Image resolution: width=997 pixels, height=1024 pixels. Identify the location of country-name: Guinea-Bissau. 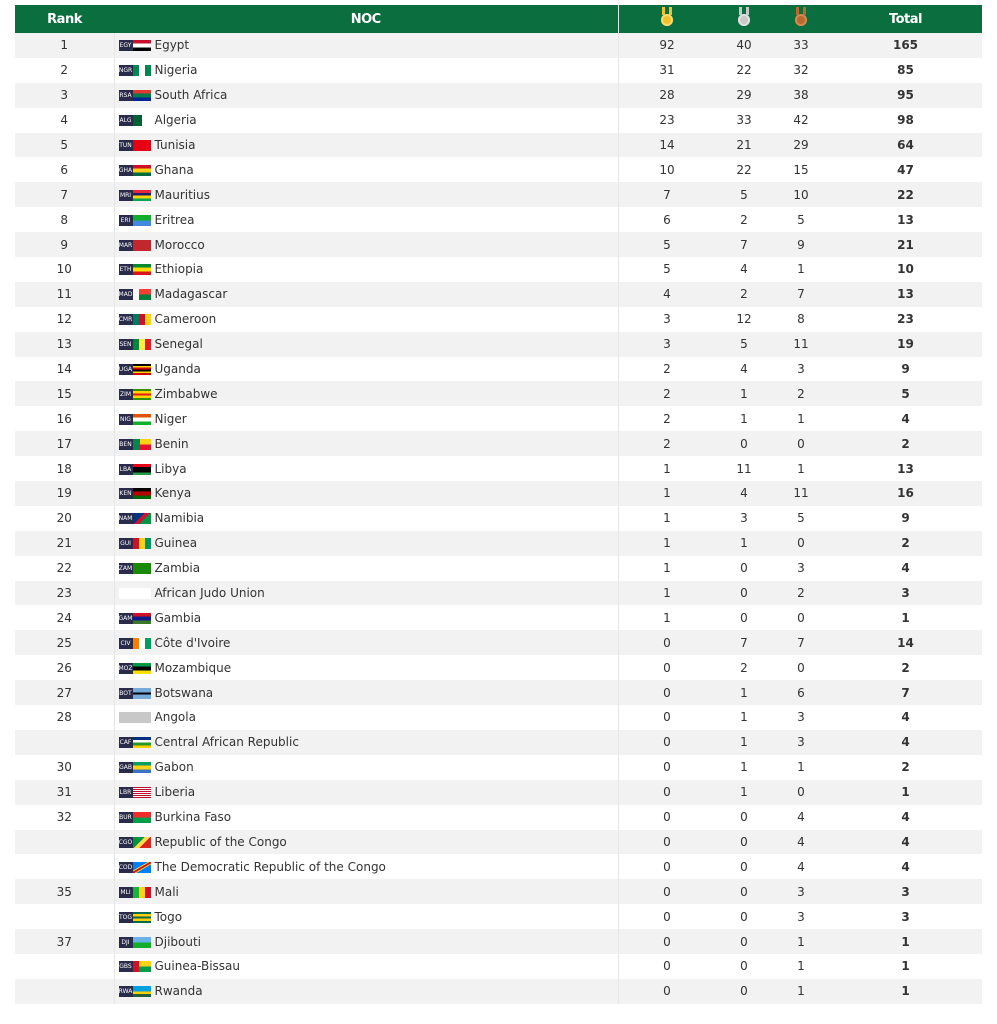
(197, 966).